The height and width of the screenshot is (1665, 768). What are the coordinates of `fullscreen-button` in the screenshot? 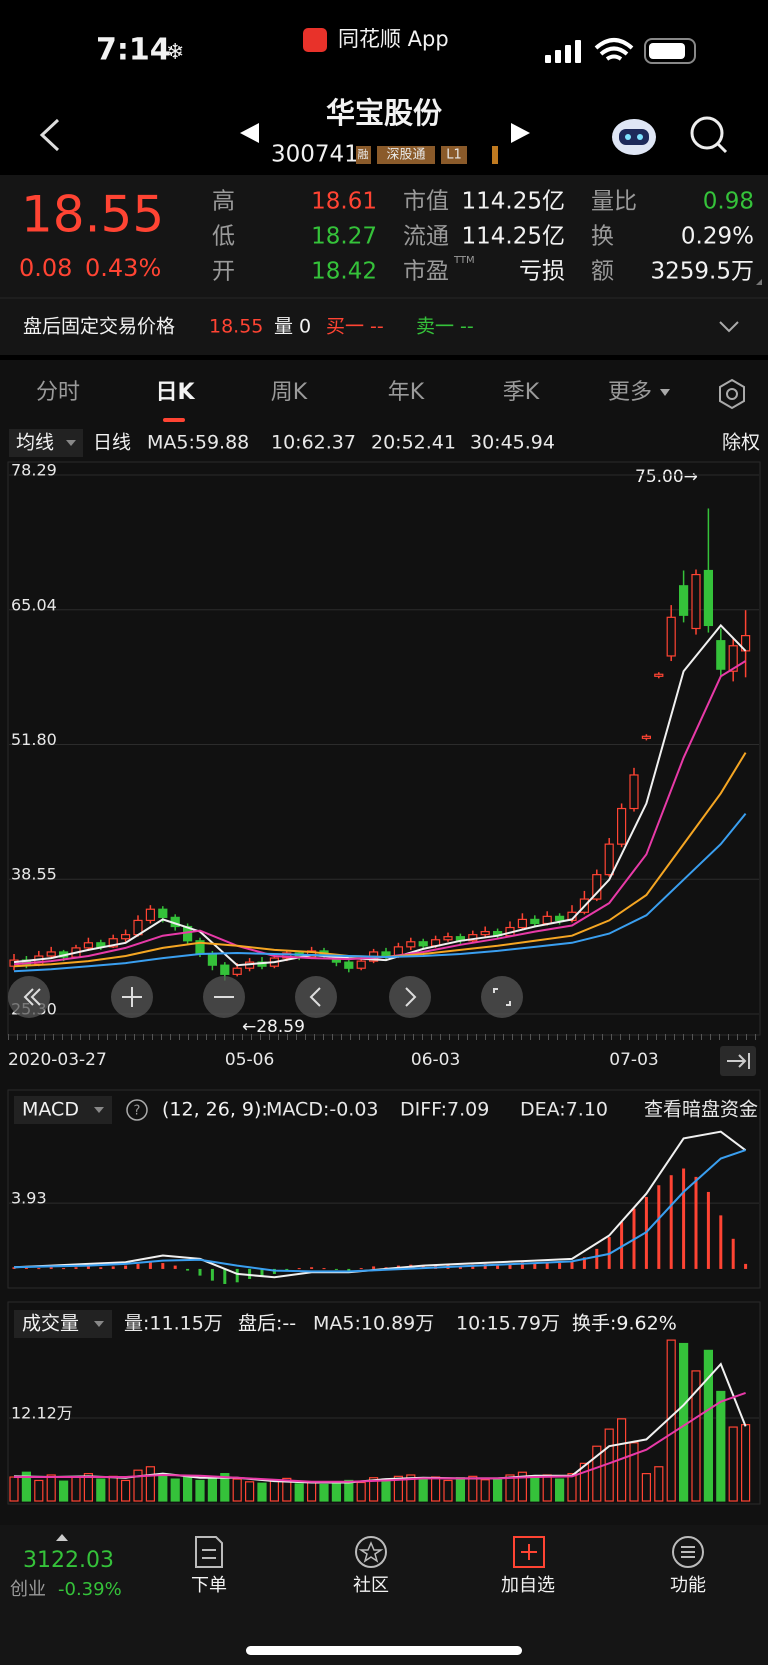 It's located at (502, 997).